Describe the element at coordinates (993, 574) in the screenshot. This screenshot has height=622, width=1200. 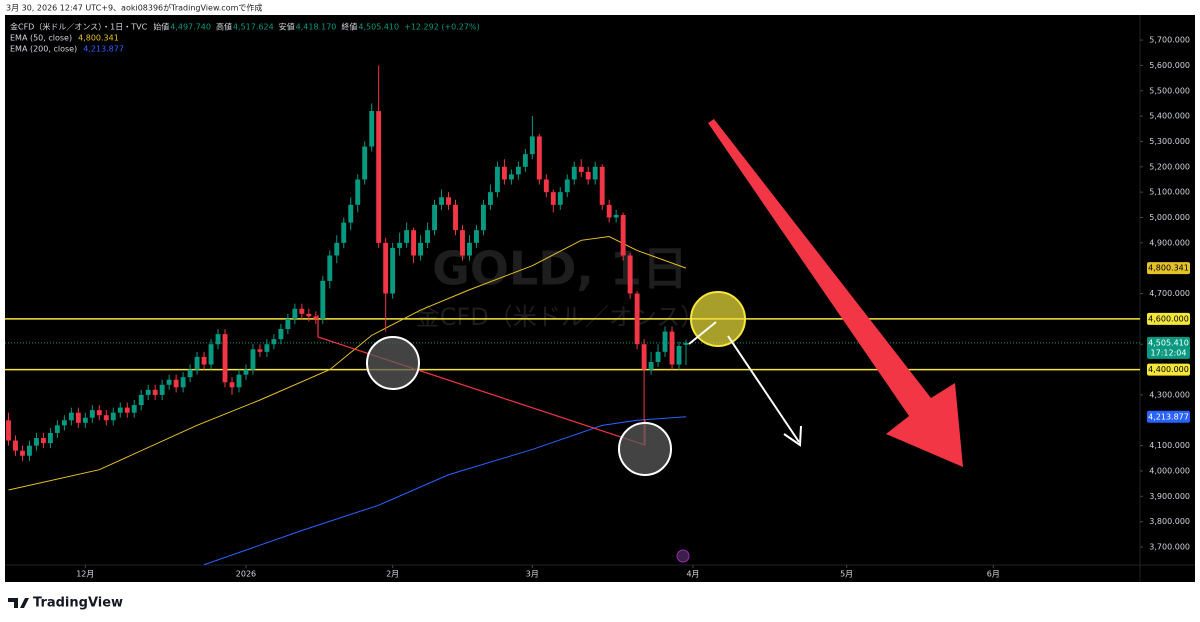
I see `x-tick-label: 6月` at that location.